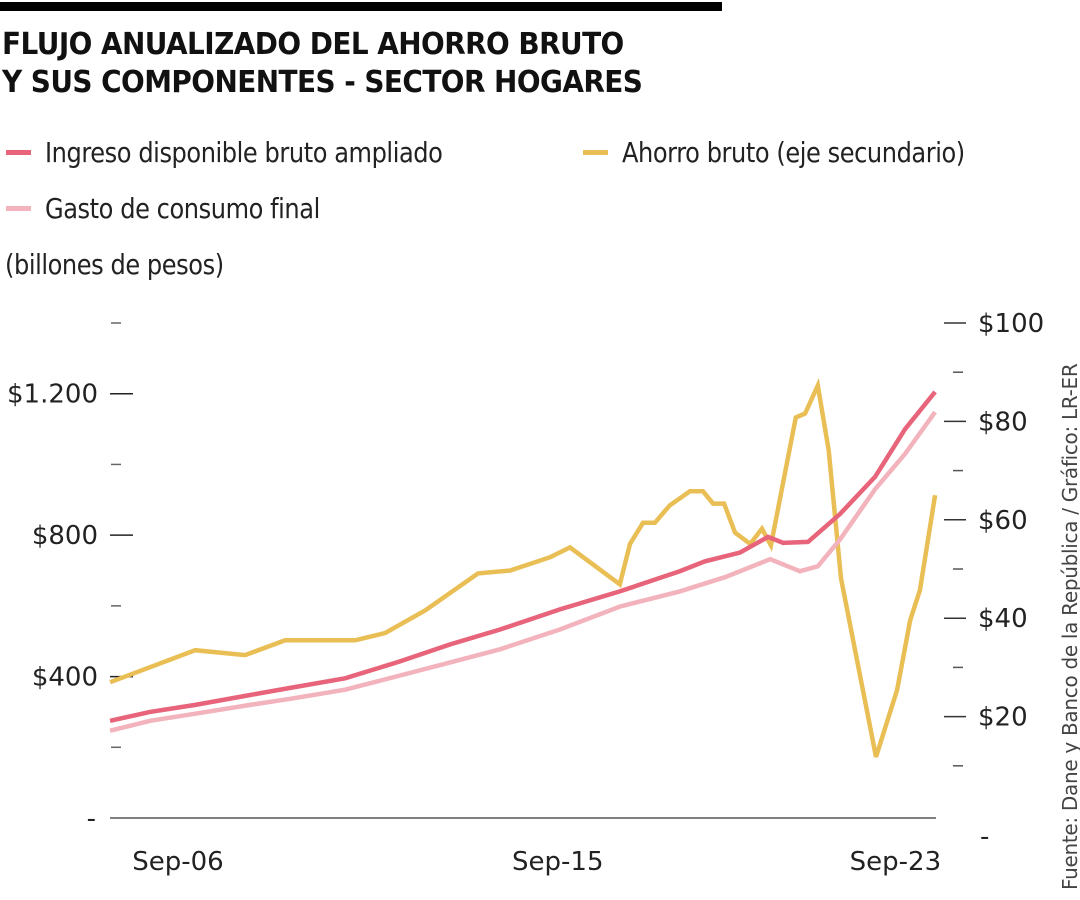  I want to click on top-rule, so click(361, 6).